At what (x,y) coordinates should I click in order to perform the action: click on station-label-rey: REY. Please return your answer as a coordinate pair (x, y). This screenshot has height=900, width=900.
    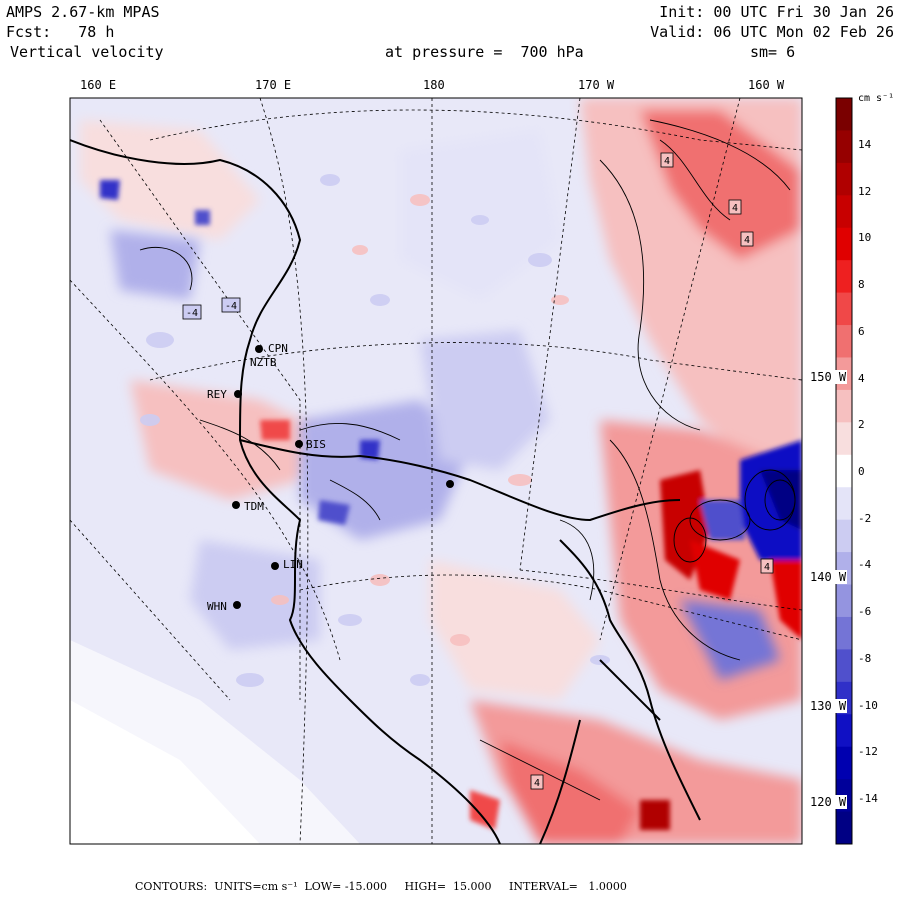
    Looking at the image, I should click on (217, 394).